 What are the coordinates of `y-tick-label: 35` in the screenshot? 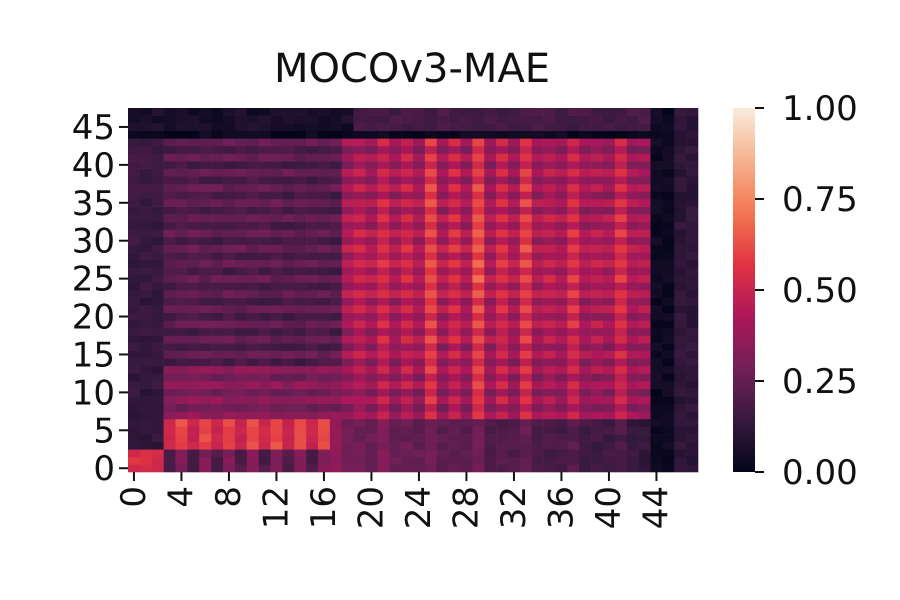 It's located at (93, 204).